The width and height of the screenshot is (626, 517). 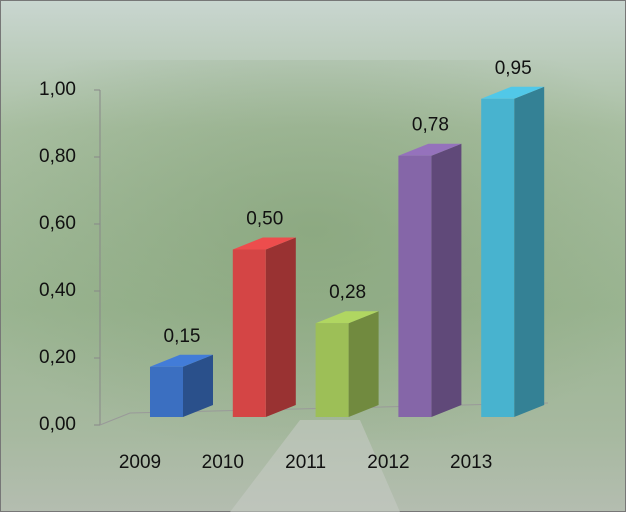 I want to click on value-label: 0,28, so click(x=347, y=292).